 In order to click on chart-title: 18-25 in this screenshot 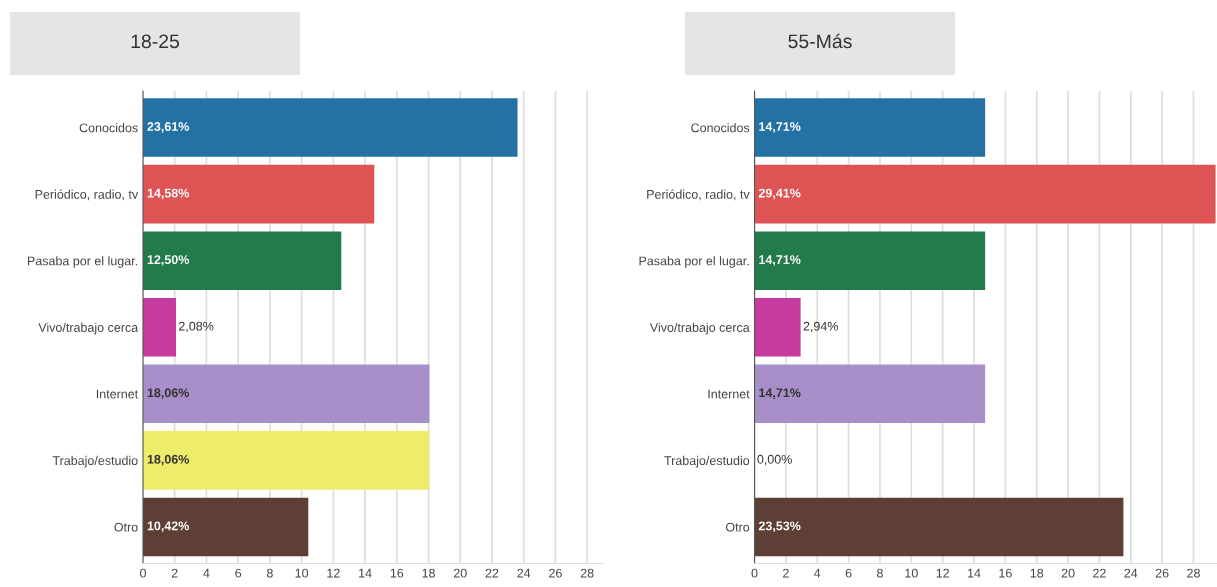, I will do `click(155, 41)`.